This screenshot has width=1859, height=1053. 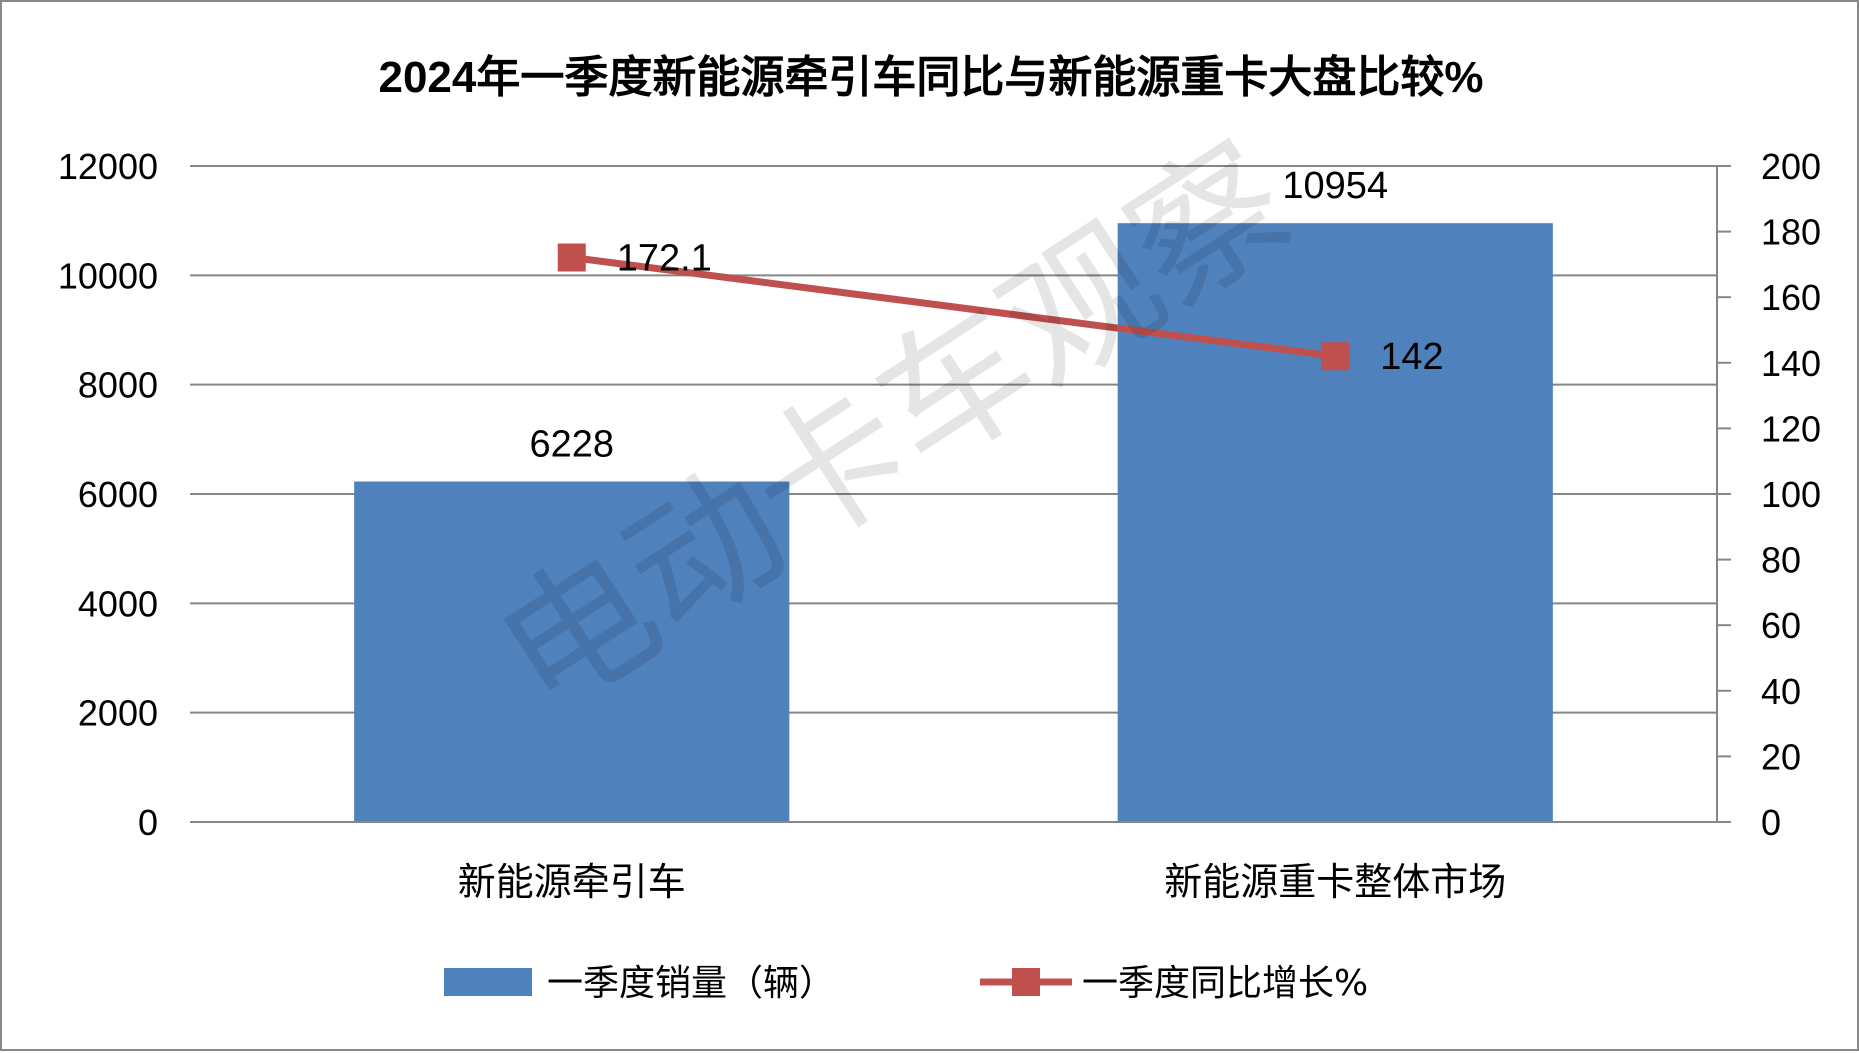 What do you see at coordinates (1335, 882) in the screenshot?
I see `x-category-label: 新能源重卡整体市场` at bounding box center [1335, 882].